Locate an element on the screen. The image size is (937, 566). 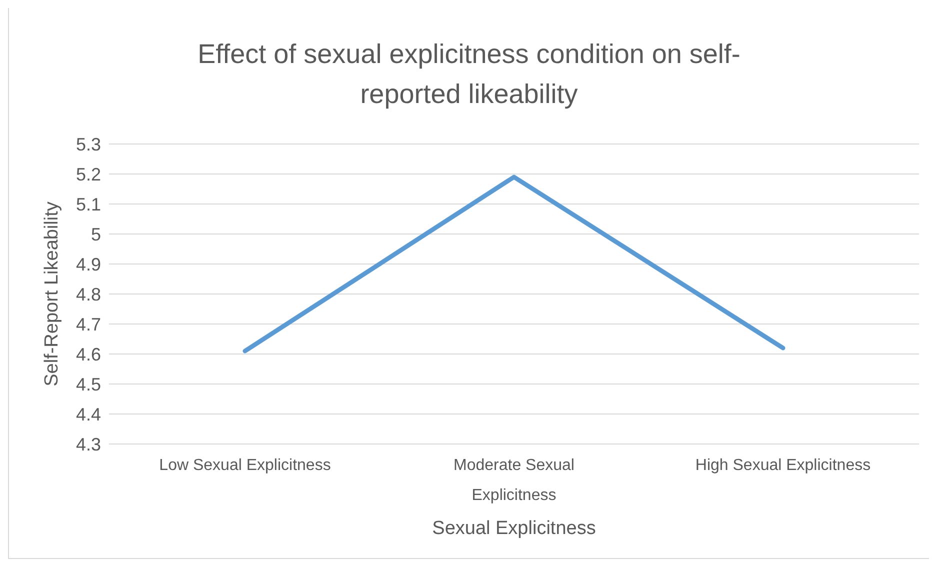
x-tick-label: High Sexual Explicitness is located at coordinates (783, 465).